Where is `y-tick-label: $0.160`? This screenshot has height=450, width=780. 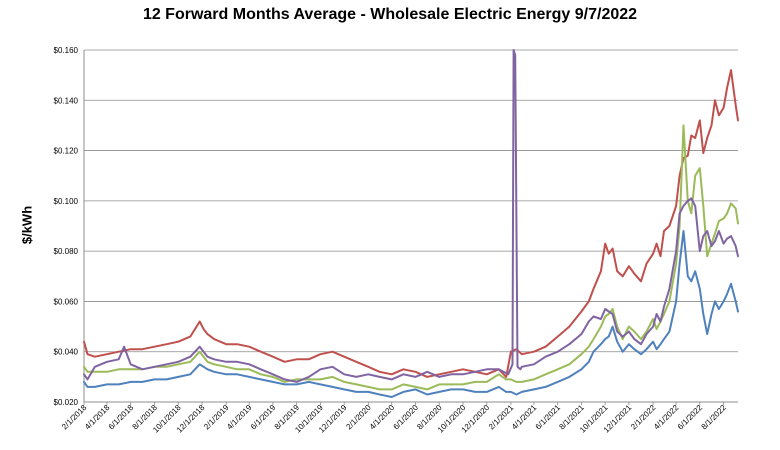 y-tick-label: $0.160 is located at coordinates (66, 50).